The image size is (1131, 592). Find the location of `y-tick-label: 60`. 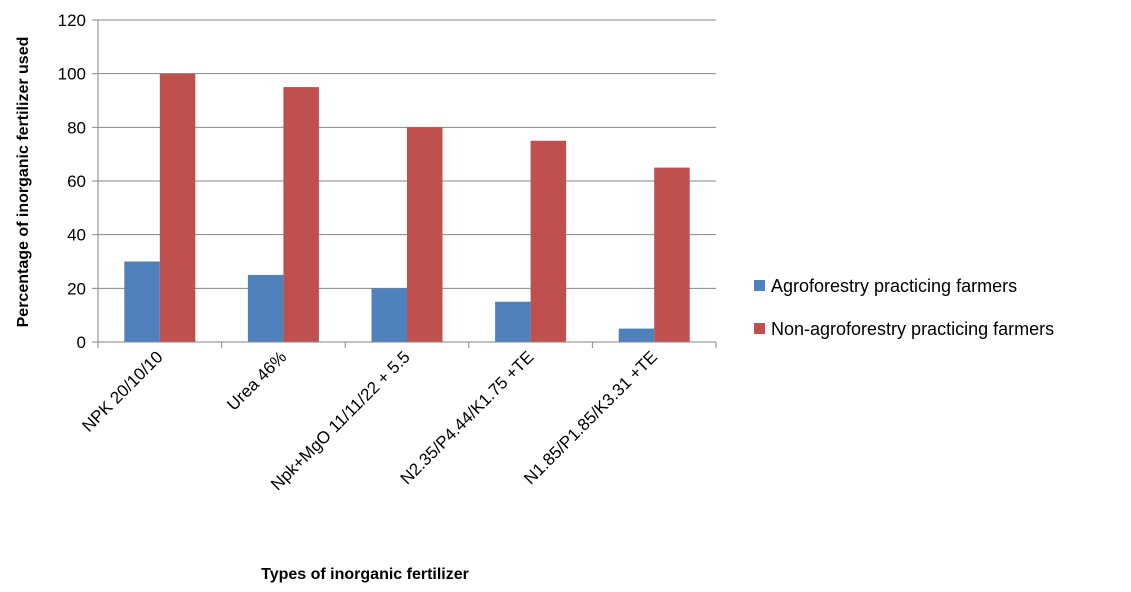

y-tick-label: 60 is located at coordinates (76, 181).